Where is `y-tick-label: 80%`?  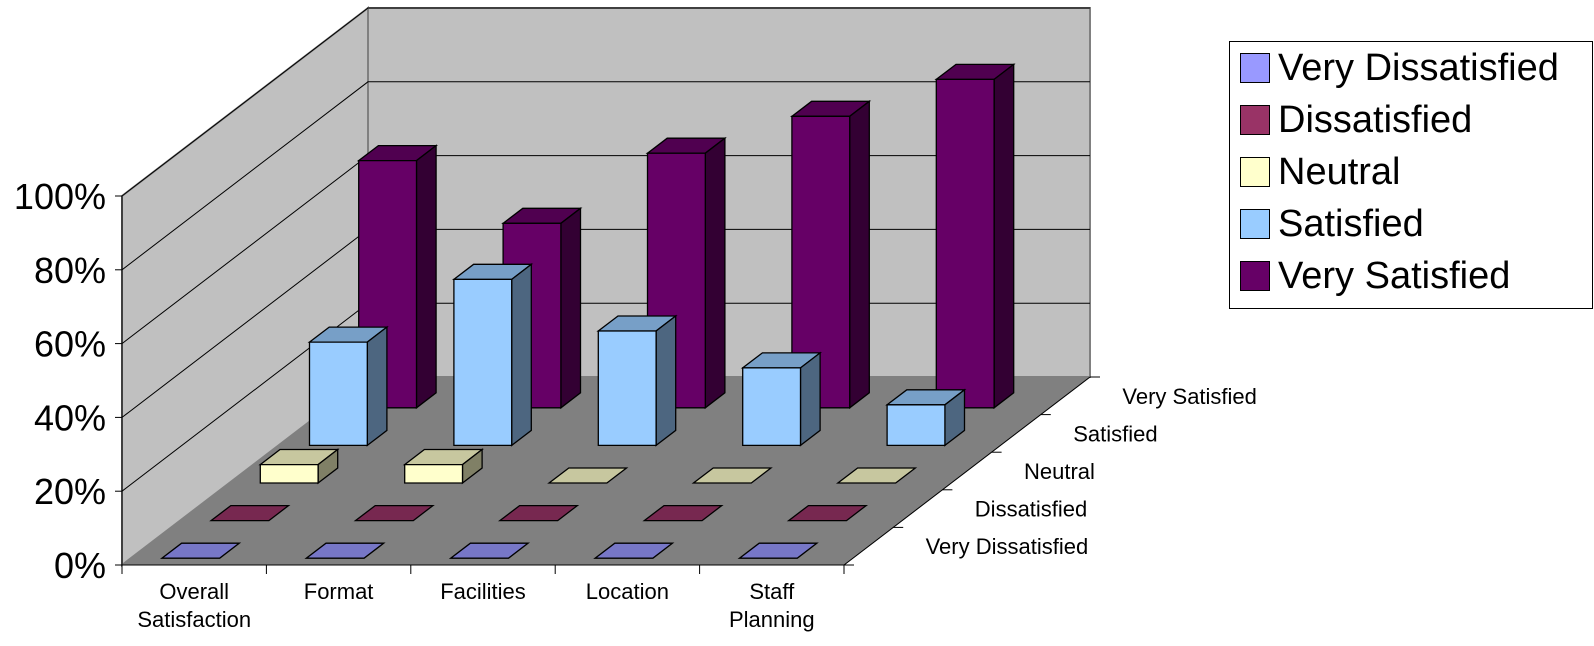
y-tick-label: 80% is located at coordinates (70, 270).